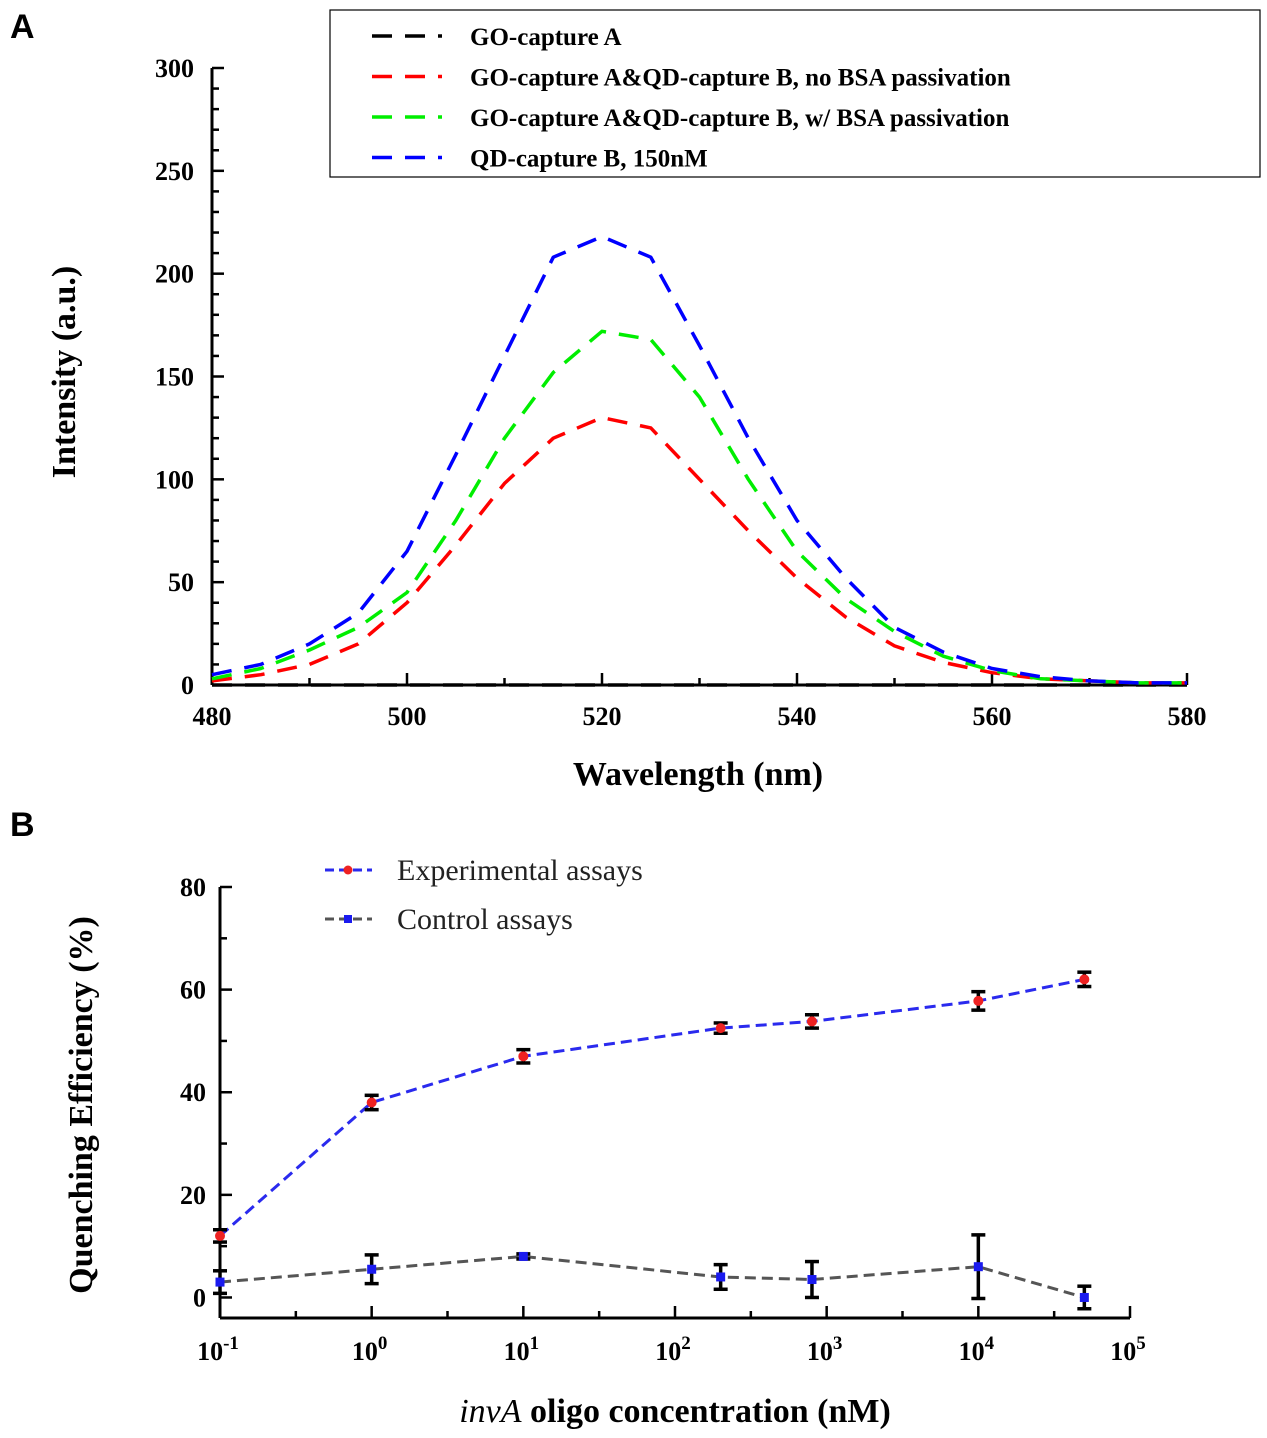 The width and height of the screenshot is (1267, 1438). Describe the element at coordinates (484, 895) in the screenshot. I see `chart-b-legend: Experimental assays Control assays` at that location.